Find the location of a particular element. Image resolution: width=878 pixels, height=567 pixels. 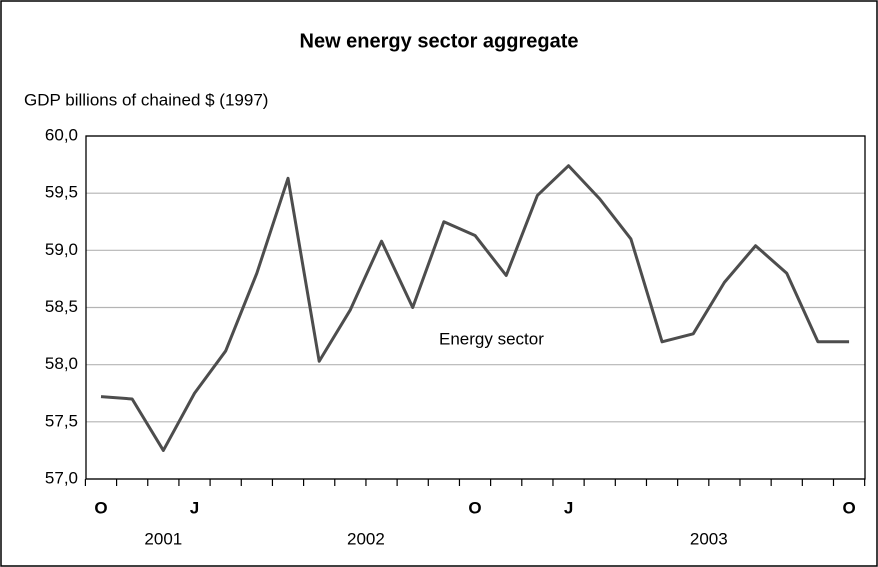

year-label: 2001 is located at coordinates (163, 538).